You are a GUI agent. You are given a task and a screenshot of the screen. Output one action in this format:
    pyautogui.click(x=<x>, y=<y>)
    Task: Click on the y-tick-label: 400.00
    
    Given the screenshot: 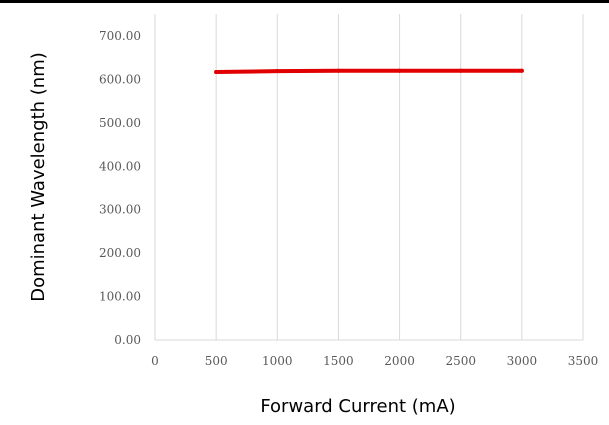 What is the action you would take?
    pyautogui.click(x=120, y=166)
    